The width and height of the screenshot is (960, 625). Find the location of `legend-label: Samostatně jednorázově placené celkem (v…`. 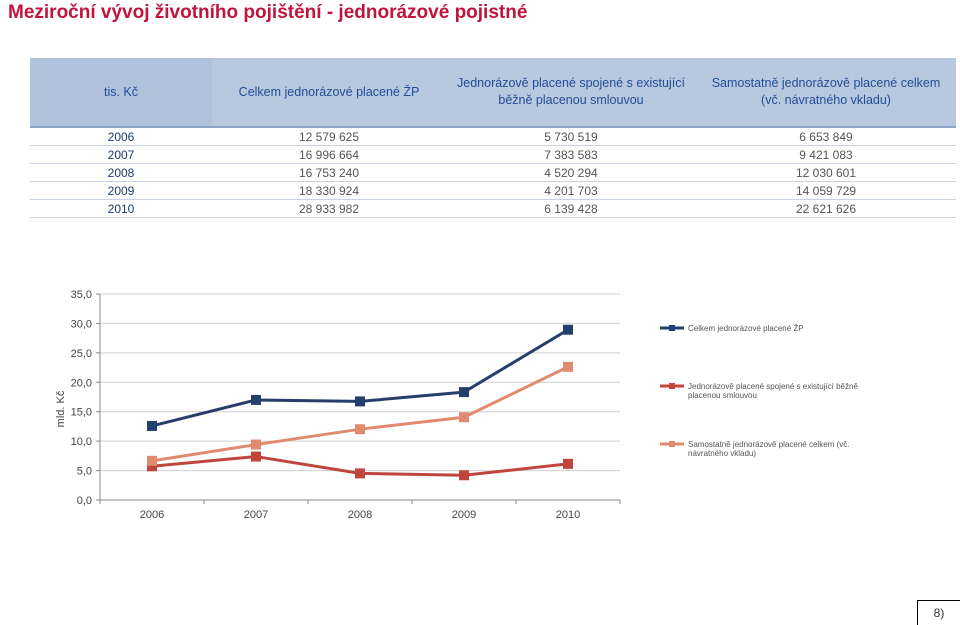

legend-label: Samostatně jednorázově placené celkem (v… is located at coordinates (768, 444).